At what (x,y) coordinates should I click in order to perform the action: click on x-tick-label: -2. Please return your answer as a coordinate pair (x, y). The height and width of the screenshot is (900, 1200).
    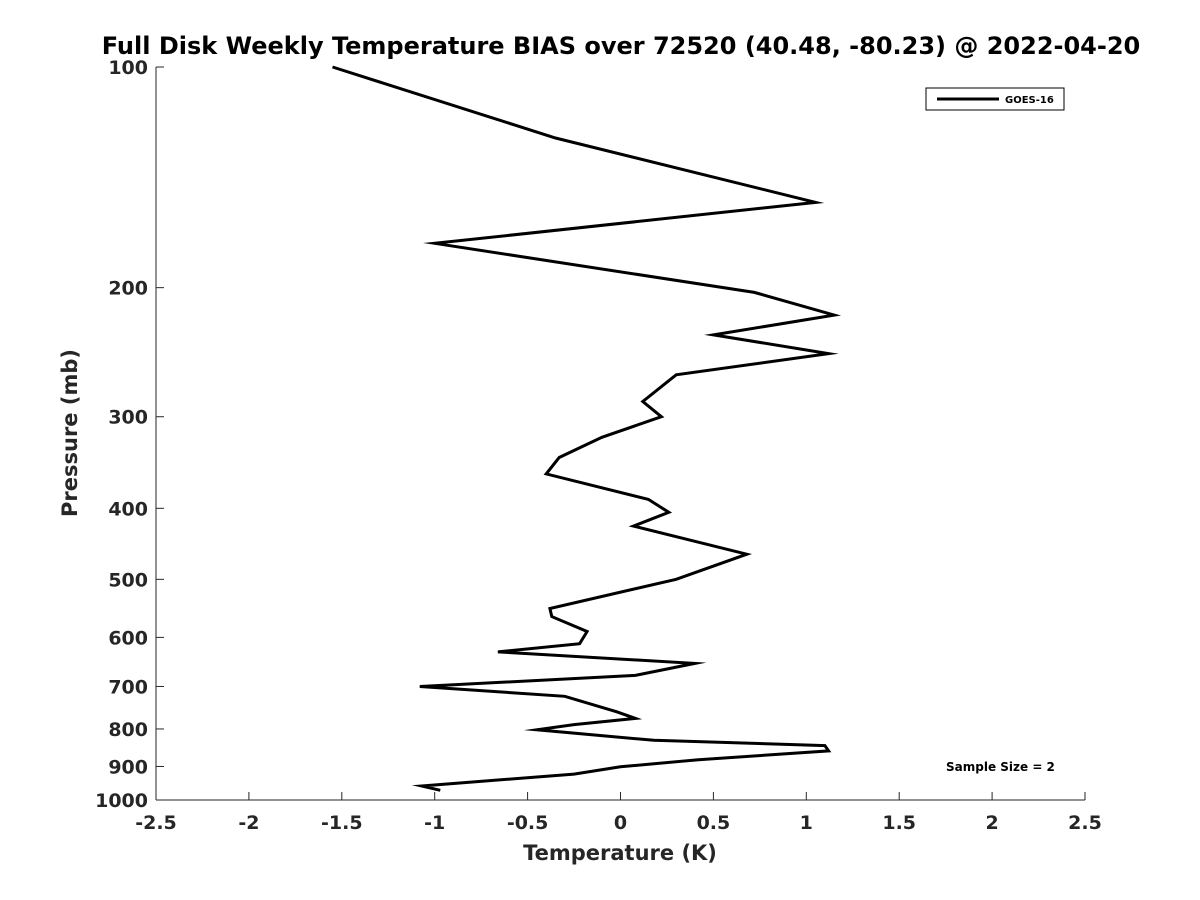
    Looking at the image, I should click on (248, 823).